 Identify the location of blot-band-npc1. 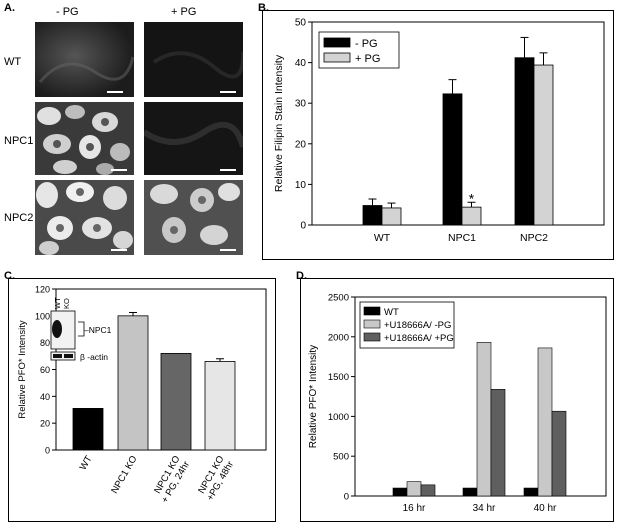
(57, 329).